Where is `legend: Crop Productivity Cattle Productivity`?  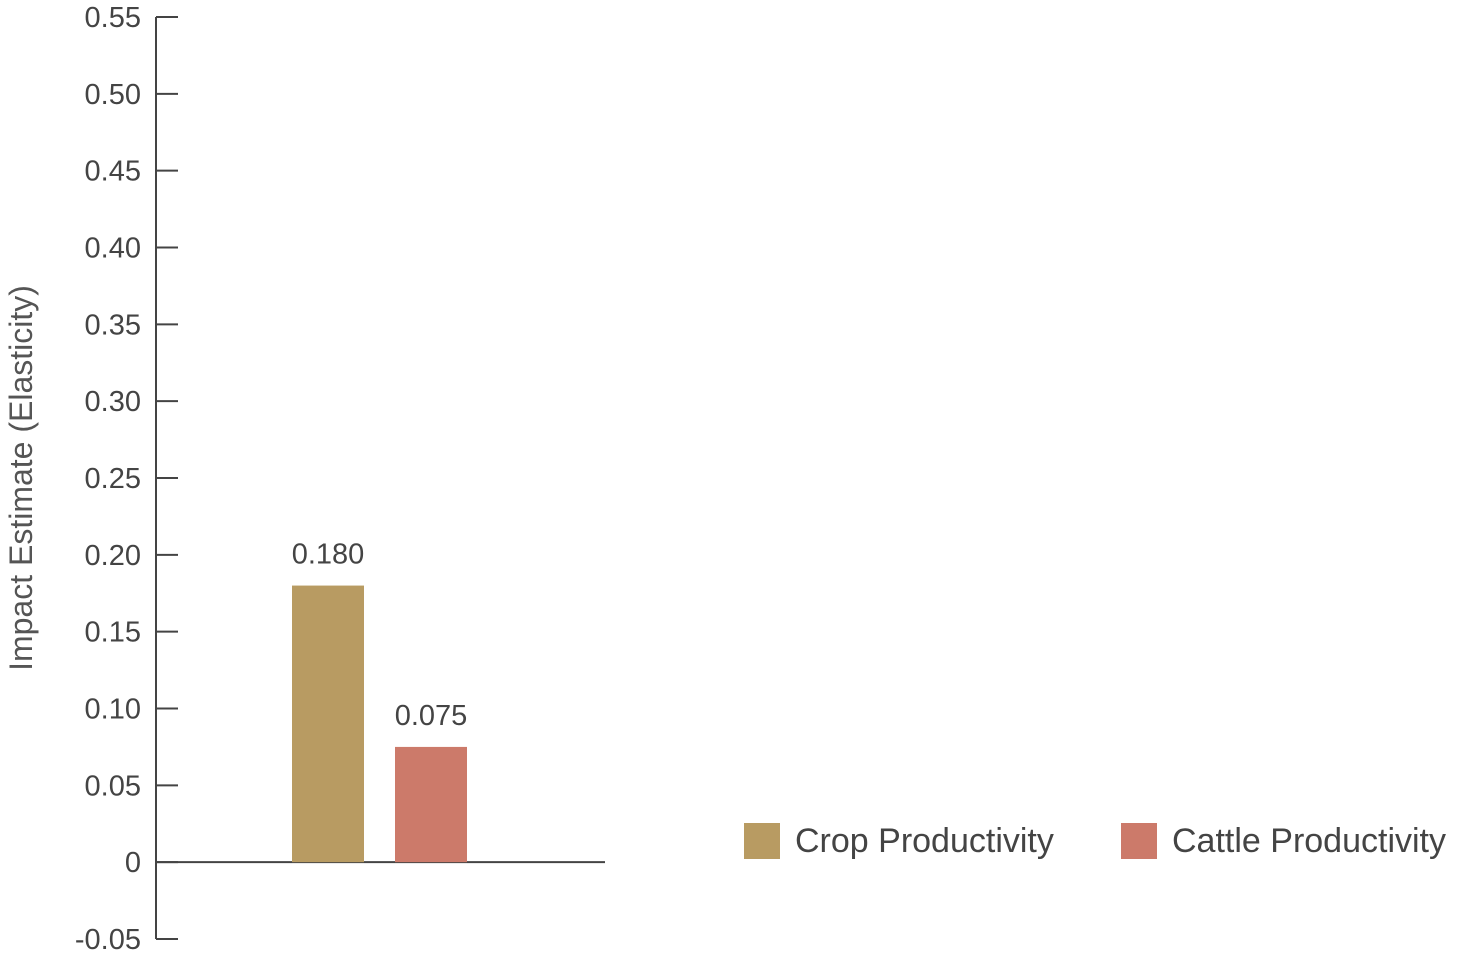 legend: Crop Productivity Cattle Productivity is located at coordinates (1095, 841).